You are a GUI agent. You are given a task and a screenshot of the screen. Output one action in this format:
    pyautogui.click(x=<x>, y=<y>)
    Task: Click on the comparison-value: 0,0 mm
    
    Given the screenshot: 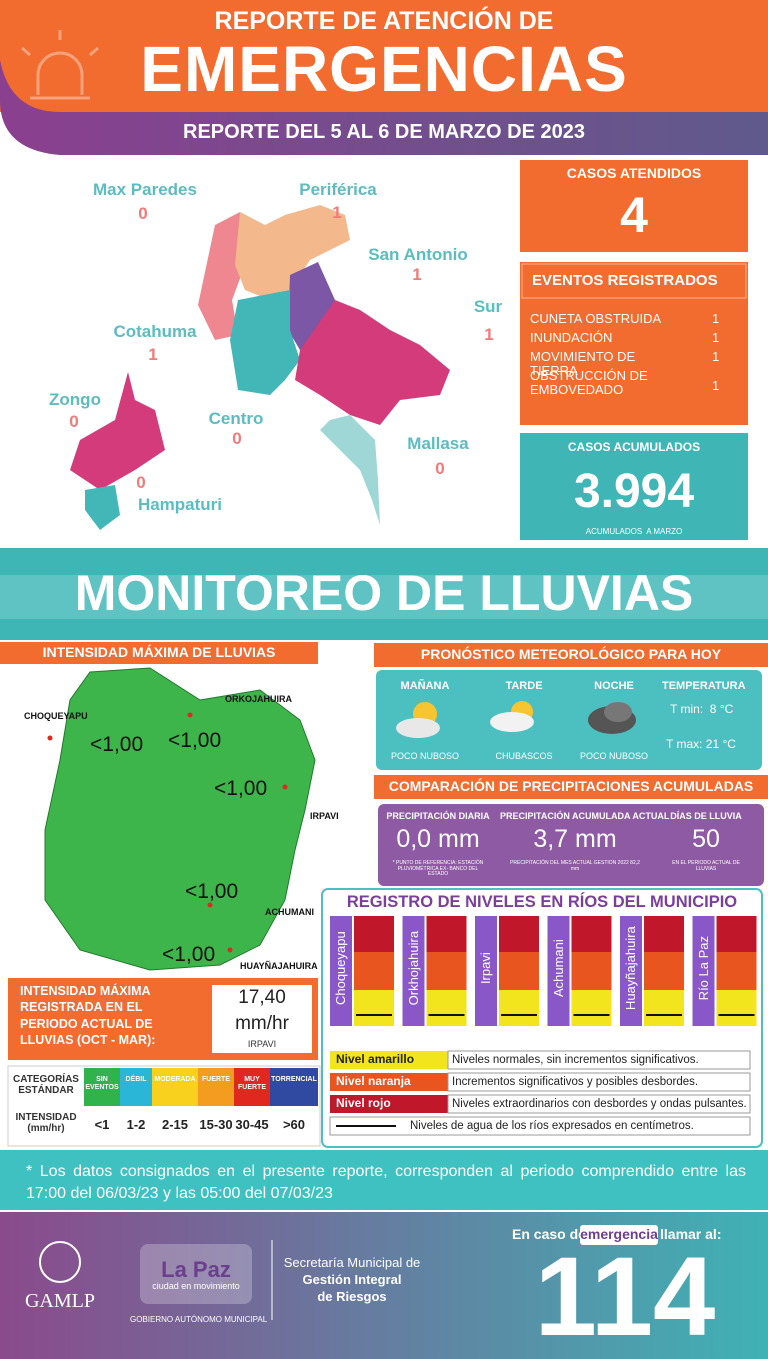 What is the action you would take?
    pyautogui.click(x=438, y=839)
    